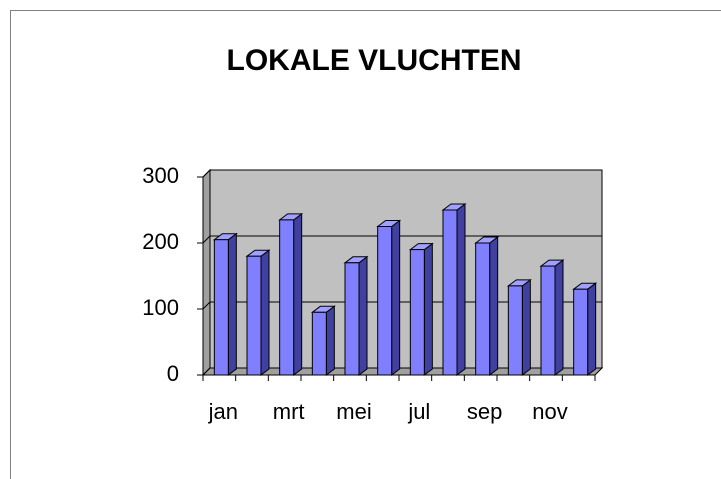 This screenshot has width=721, height=479. I want to click on x-tick-label: jan, so click(223, 411).